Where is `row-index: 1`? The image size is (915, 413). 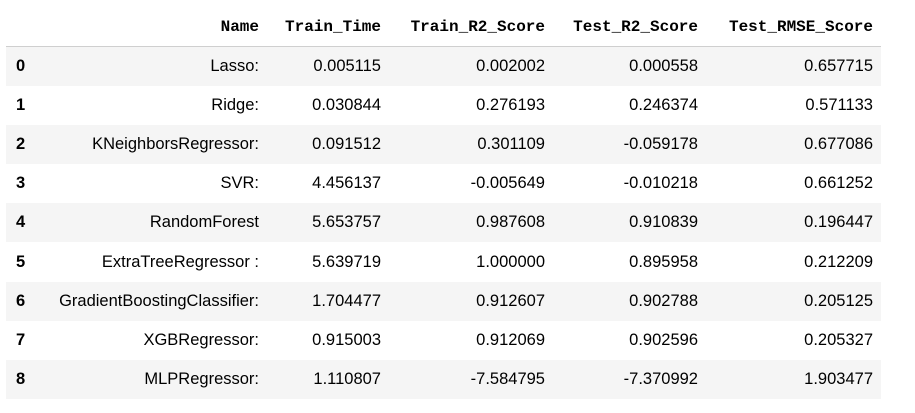 row-index: 1 is located at coordinates (21, 104).